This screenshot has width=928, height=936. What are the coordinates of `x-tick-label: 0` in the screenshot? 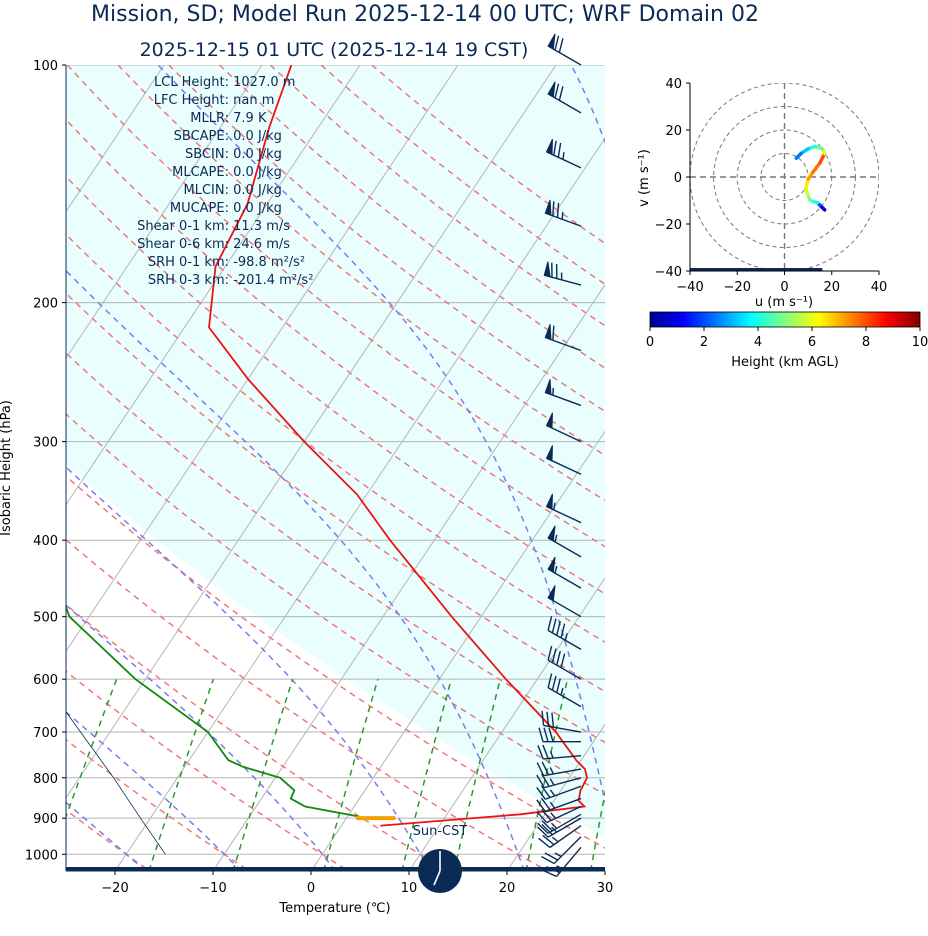 It's located at (311, 888).